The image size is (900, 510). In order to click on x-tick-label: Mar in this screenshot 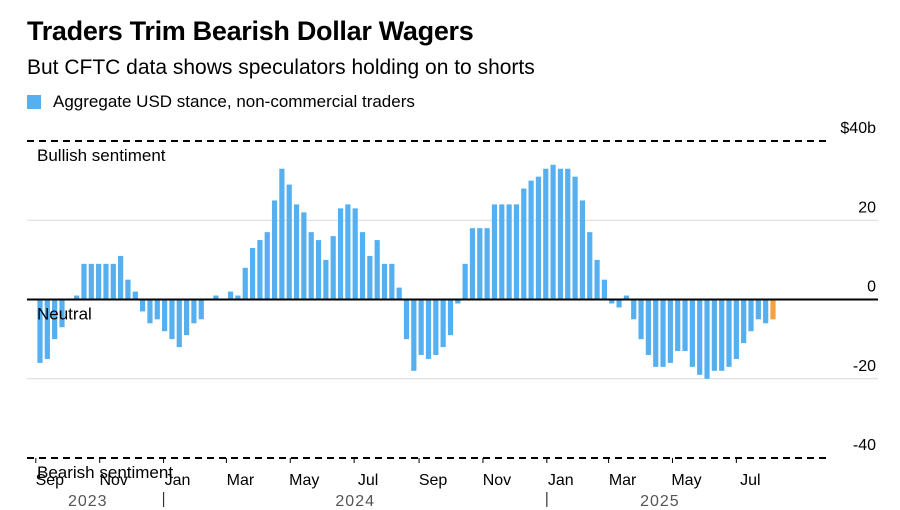, I will do `click(241, 480)`.